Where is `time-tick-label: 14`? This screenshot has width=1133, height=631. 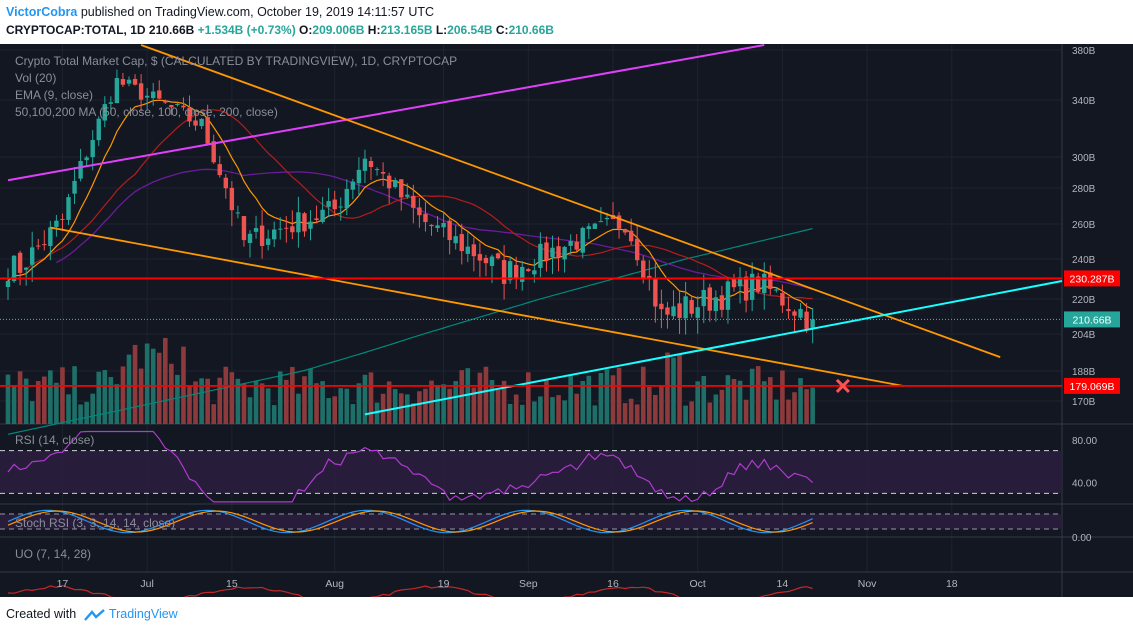 time-tick-label: 14 is located at coordinates (783, 584).